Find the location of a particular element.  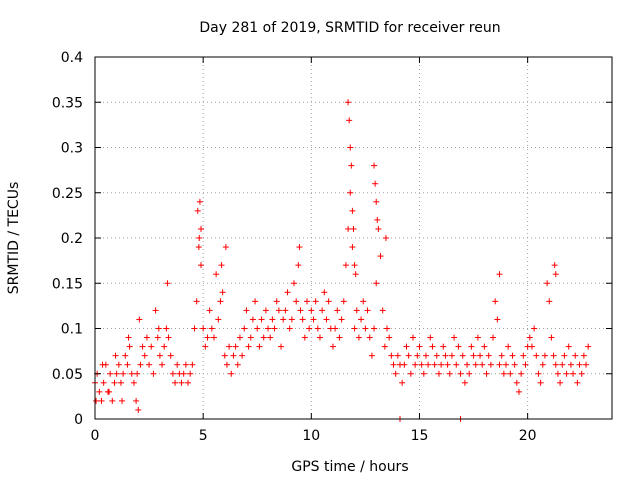

y-tick-label: 0.25 is located at coordinates (67, 194).